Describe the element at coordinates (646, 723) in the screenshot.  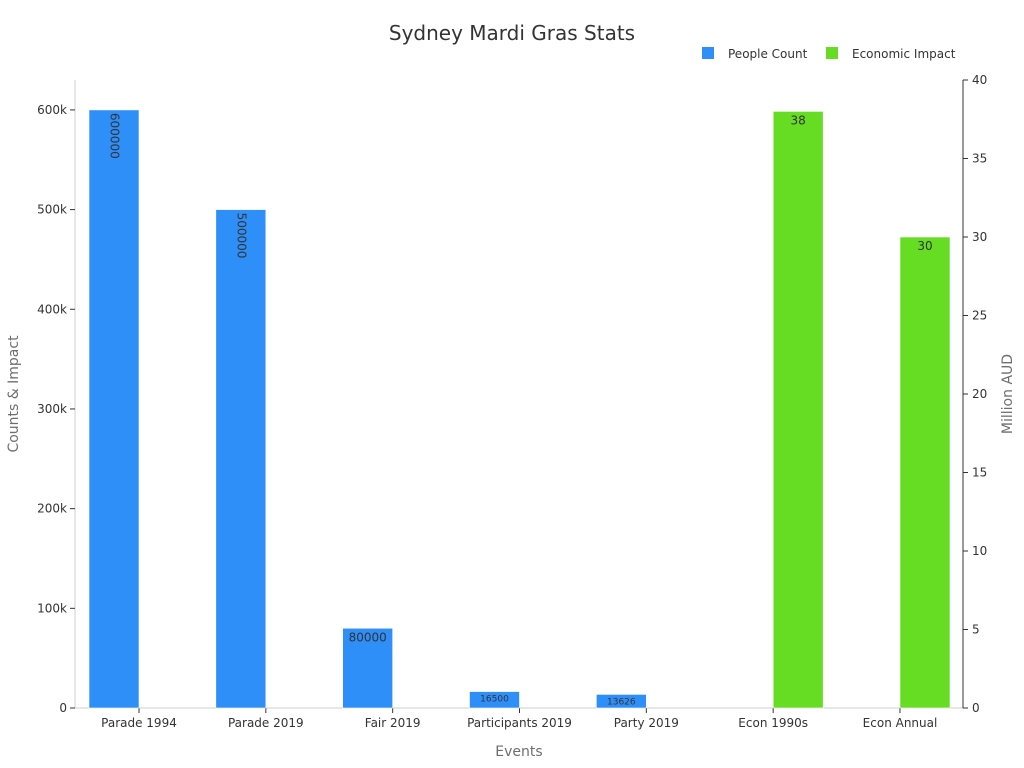
I see `x-tick-label: Party 2019` at that location.